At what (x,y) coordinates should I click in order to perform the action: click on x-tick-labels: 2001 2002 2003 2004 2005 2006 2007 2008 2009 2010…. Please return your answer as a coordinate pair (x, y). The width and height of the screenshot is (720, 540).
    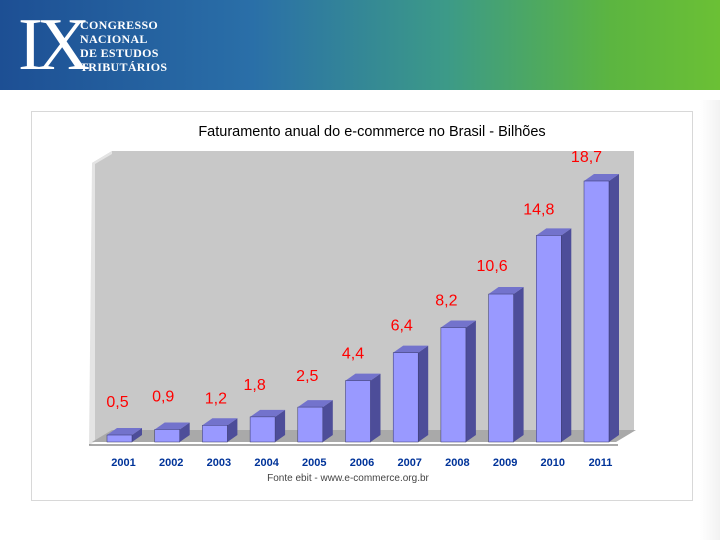
    Looking at the image, I should click on (361, 463).